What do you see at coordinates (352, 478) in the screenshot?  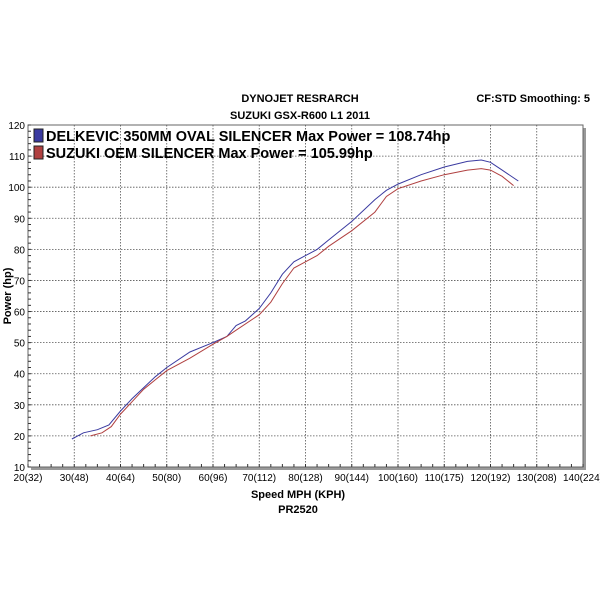 I see `x-tick-label: 90(144)` at bounding box center [352, 478].